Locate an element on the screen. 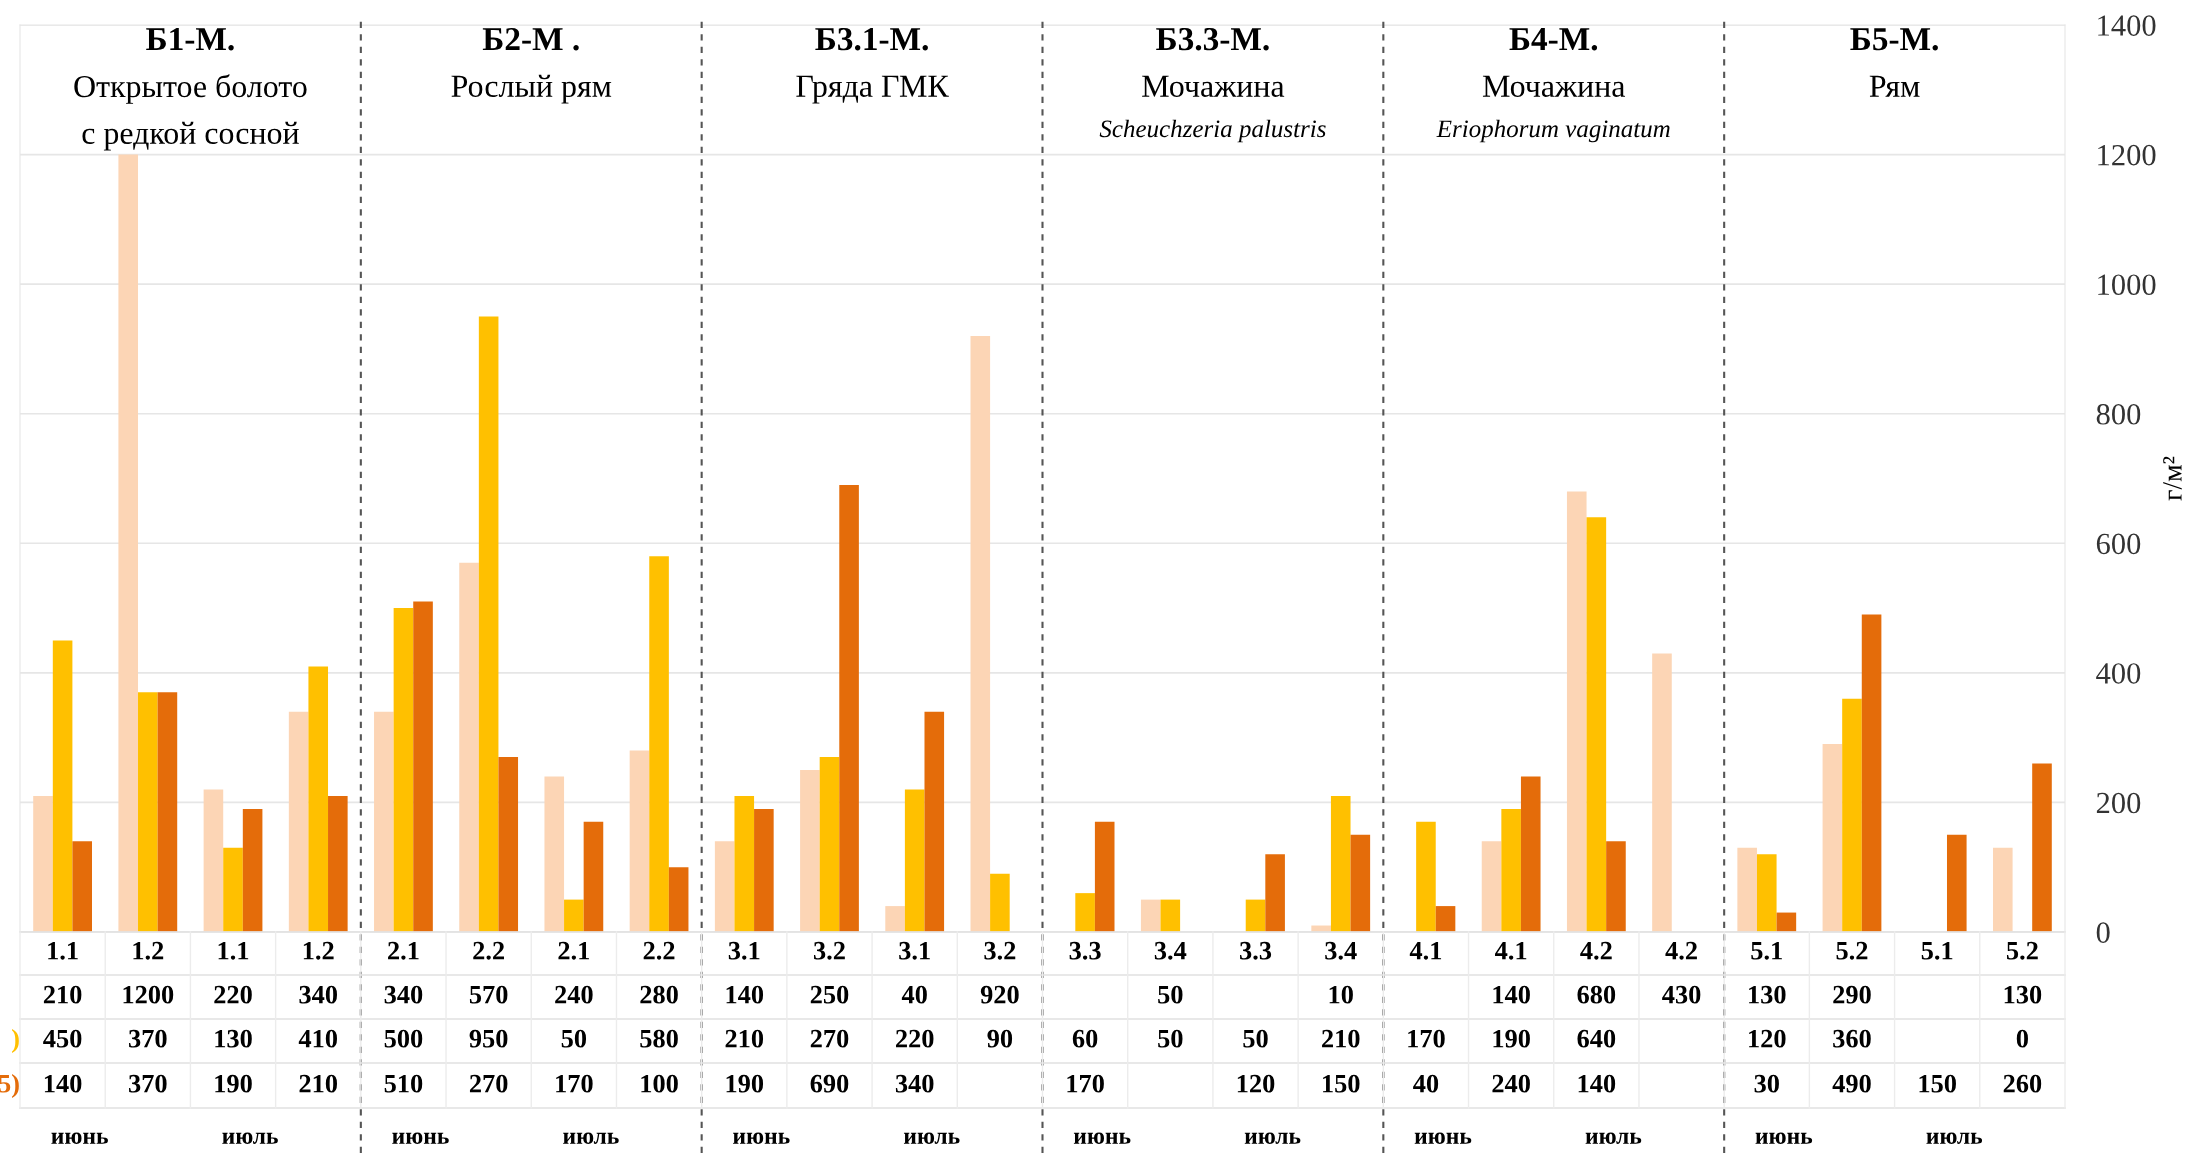 The image size is (2192, 1153). annotation: Б5-М. Рям is located at coordinates (1894, 62).